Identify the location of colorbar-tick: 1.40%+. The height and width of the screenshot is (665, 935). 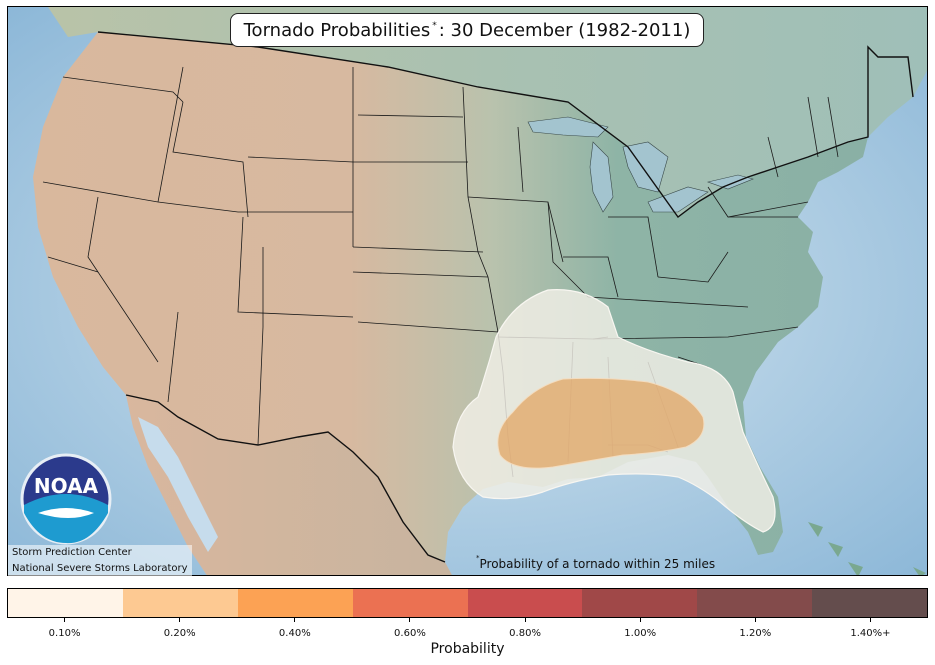
(870, 628).